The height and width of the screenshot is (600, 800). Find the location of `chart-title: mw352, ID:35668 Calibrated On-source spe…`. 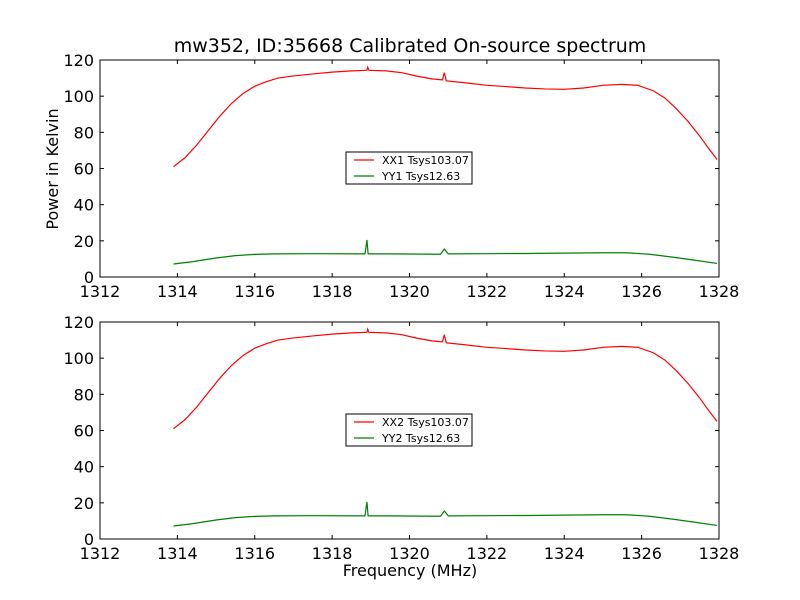

chart-title: mw352, ID:35668 Calibrated On-source spe… is located at coordinates (410, 46).